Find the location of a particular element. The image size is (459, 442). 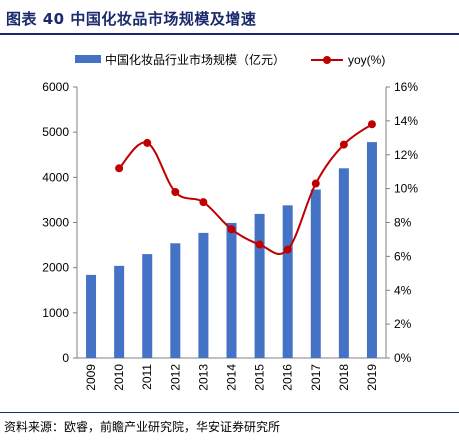

x-tick-label: 2017 is located at coordinates (316, 377).